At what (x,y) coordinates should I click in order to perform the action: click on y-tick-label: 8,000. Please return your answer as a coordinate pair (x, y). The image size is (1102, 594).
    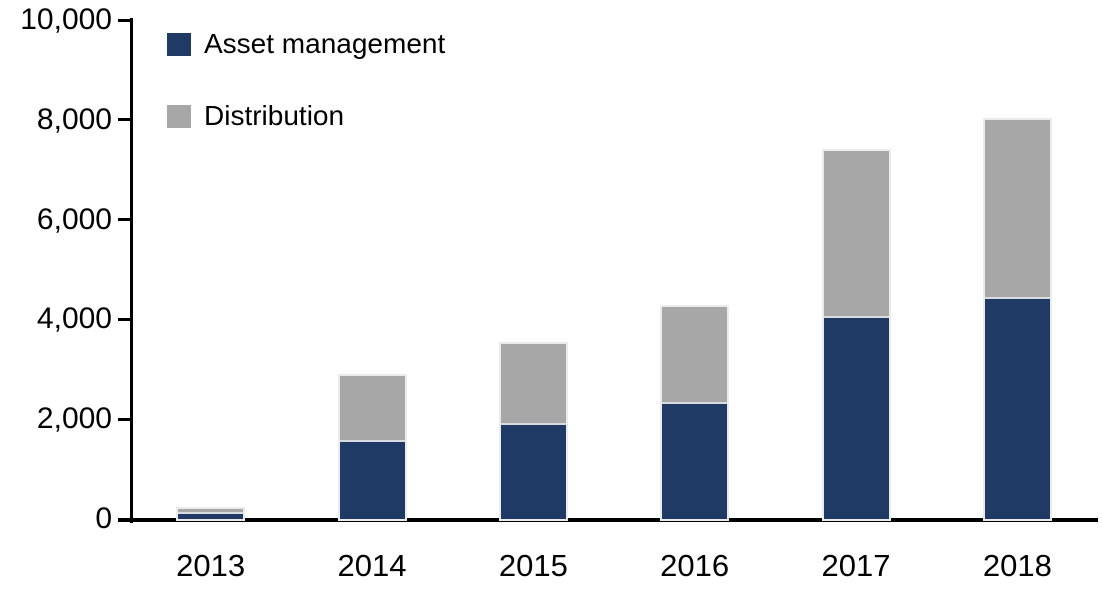
    Looking at the image, I should click on (74, 119).